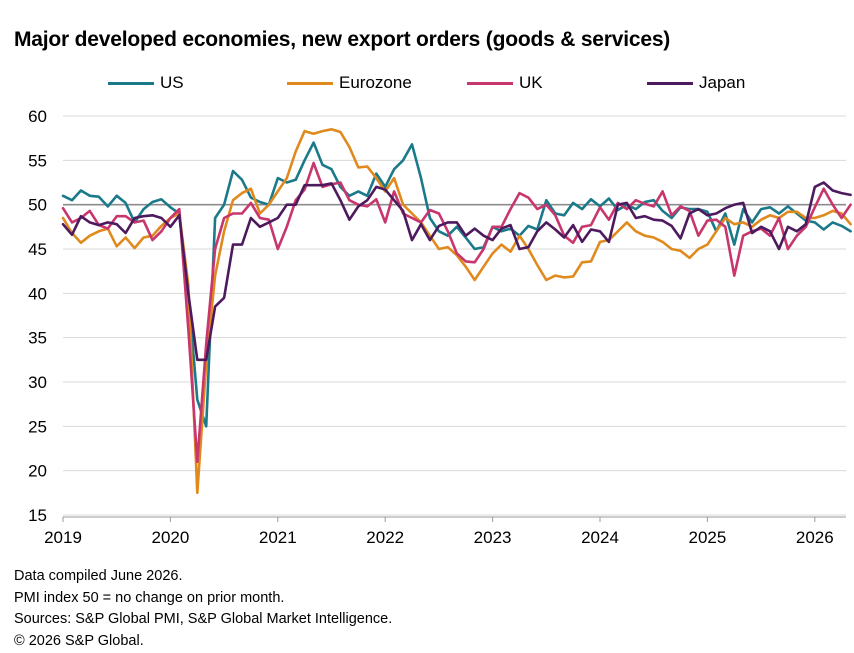 Image resolution: width=854 pixels, height=653 pixels. What do you see at coordinates (37, 471) in the screenshot?
I see `y-tick-label: 20` at bounding box center [37, 471].